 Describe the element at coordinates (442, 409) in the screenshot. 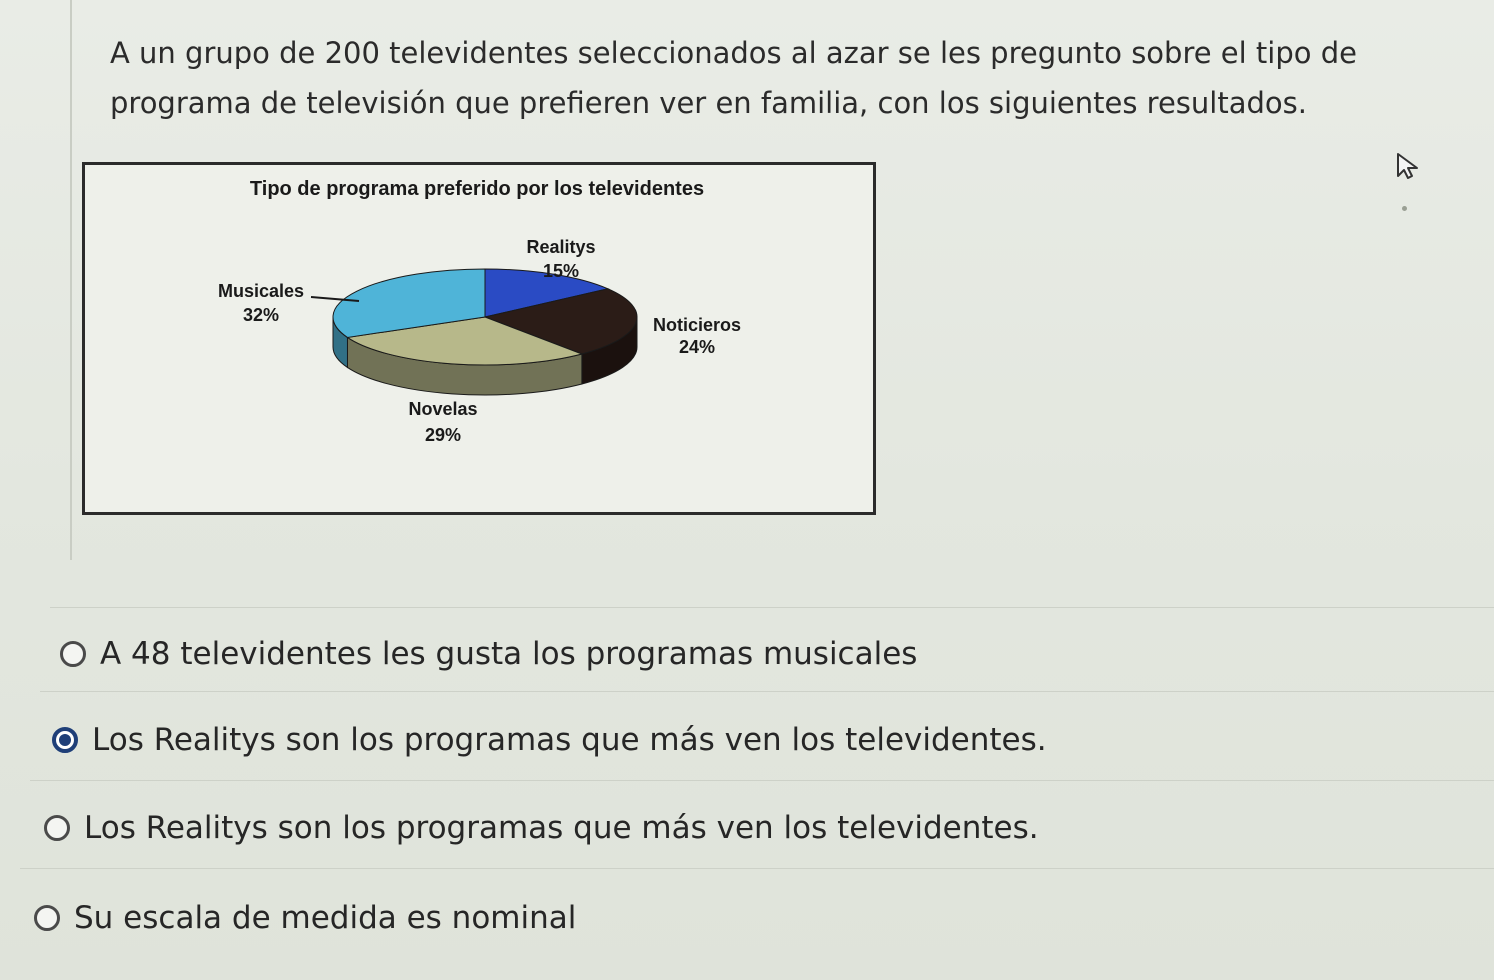

I see `label-novelas: Novelas` at that location.